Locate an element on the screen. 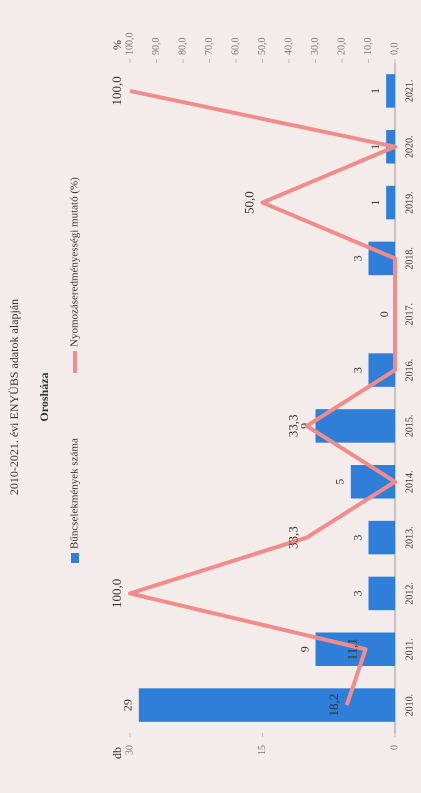 This screenshot has height=793, width=421. line-value-label: 11,1 is located at coordinates (352, 649).